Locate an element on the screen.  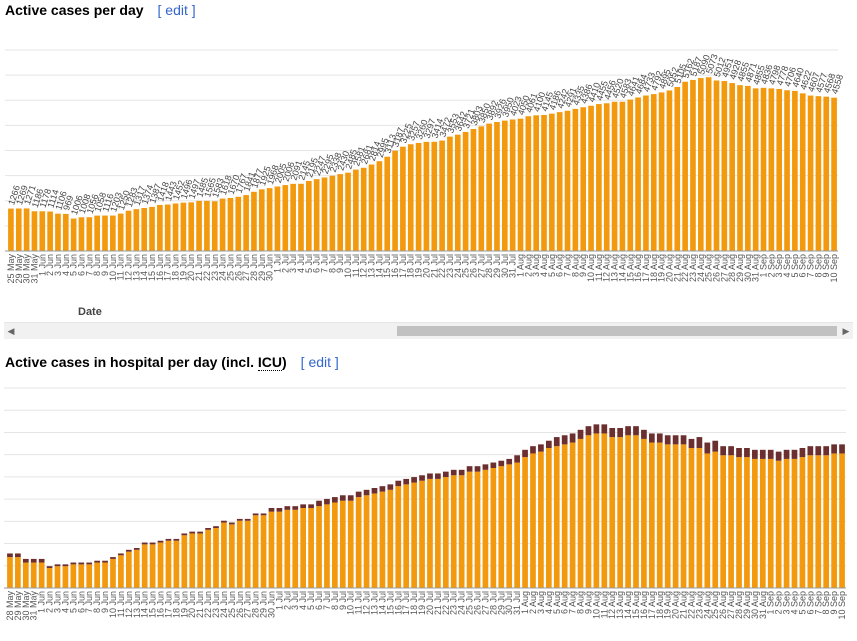
x-tick-label: 23 Aug is located at coordinates (693, 268).